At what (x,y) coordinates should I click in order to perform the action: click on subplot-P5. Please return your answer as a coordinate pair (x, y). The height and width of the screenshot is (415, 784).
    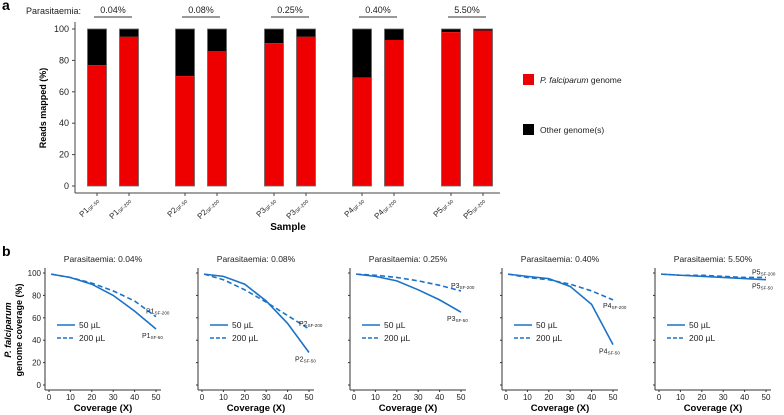
    Looking at the image, I should click on (712, 330).